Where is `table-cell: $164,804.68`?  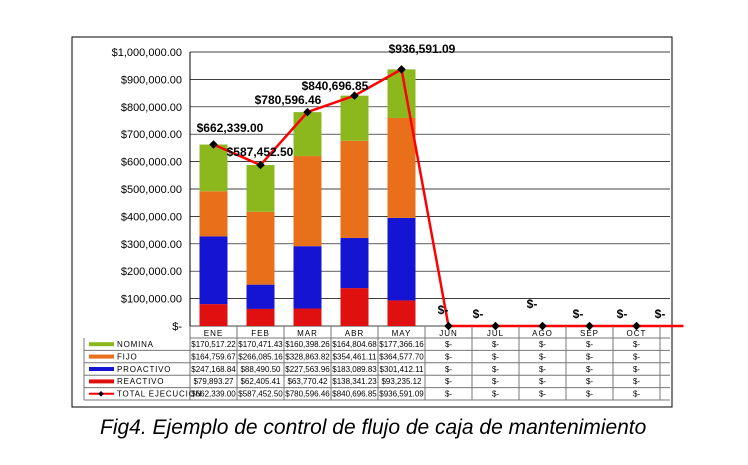 table-cell: $164,804.68 is located at coordinates (354, 344).